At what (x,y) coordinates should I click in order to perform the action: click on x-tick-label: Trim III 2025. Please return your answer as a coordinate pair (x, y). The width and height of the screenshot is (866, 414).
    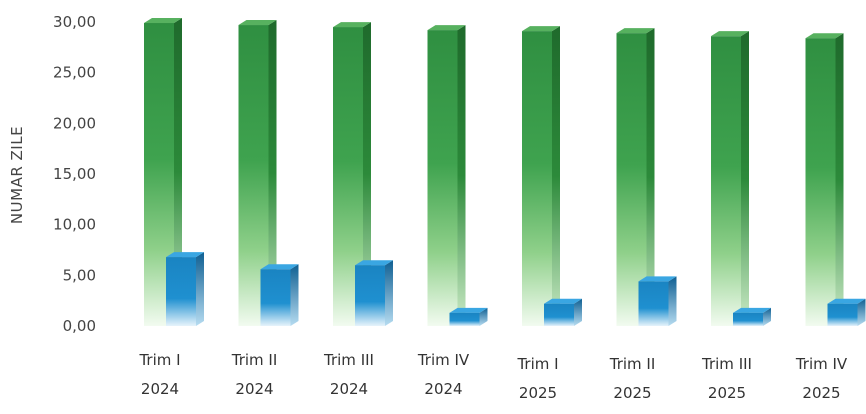
    Looking at the image, I should click on (726, 378).